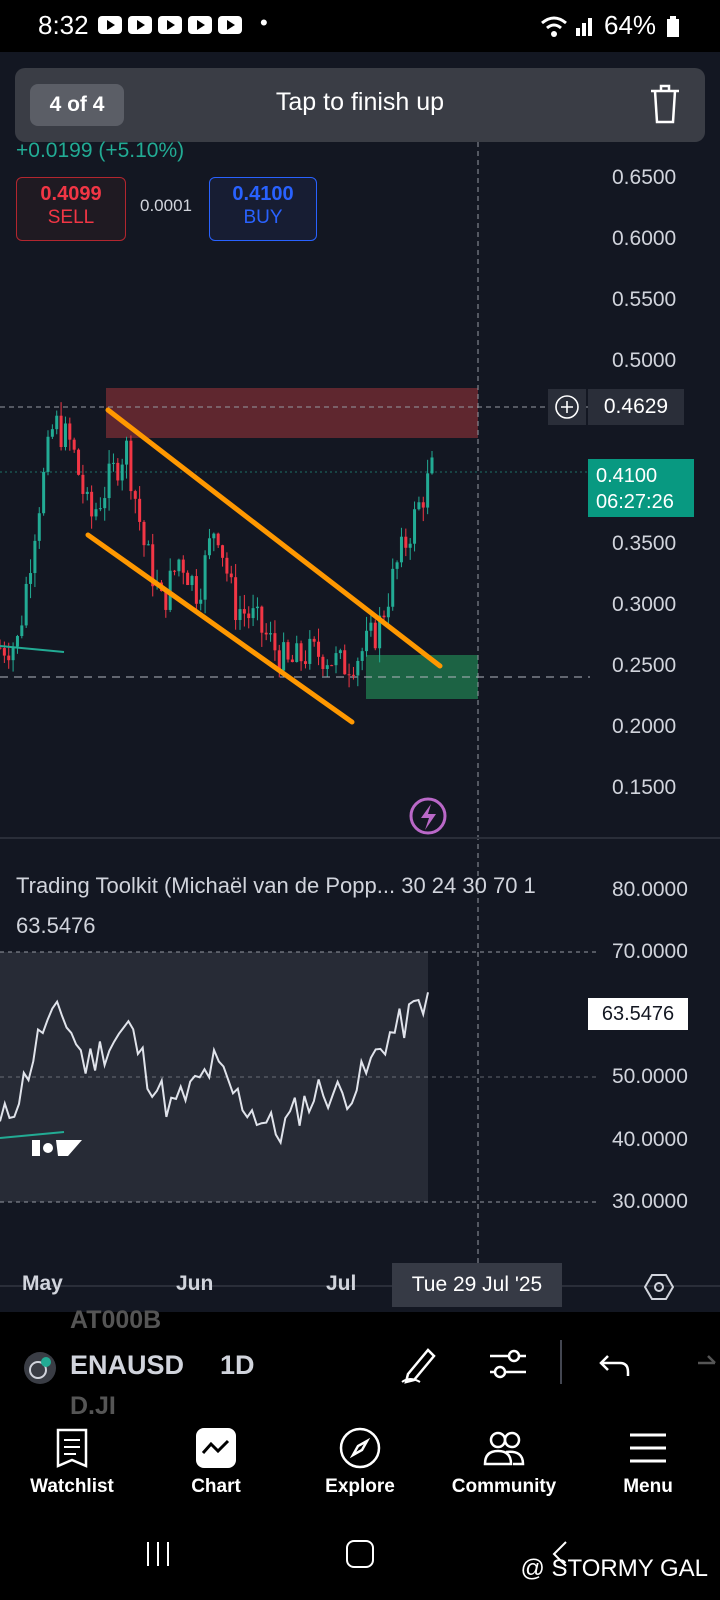 The width and height of the screenshot is (720, 1600). I want to click on crosshair-price-tag: 0.4629, so click(636, 407).